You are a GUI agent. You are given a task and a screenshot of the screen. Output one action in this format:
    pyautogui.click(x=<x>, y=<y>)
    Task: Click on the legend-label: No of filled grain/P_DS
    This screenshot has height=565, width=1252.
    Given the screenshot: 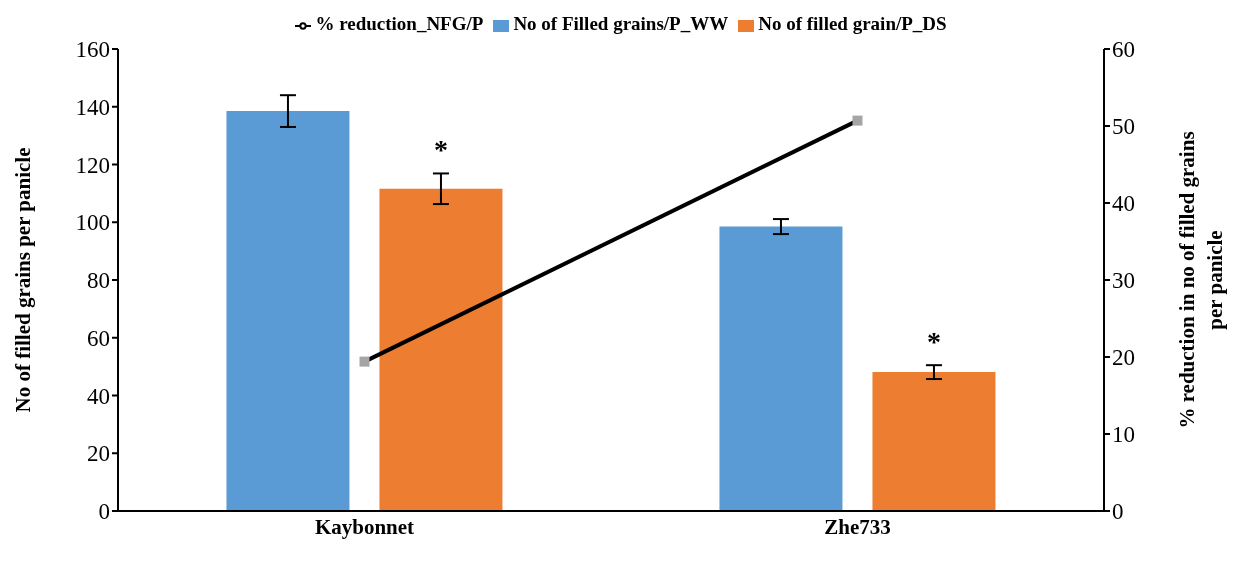 What is the action you would take?
    pyautogui.click(x=852, y=23)
    